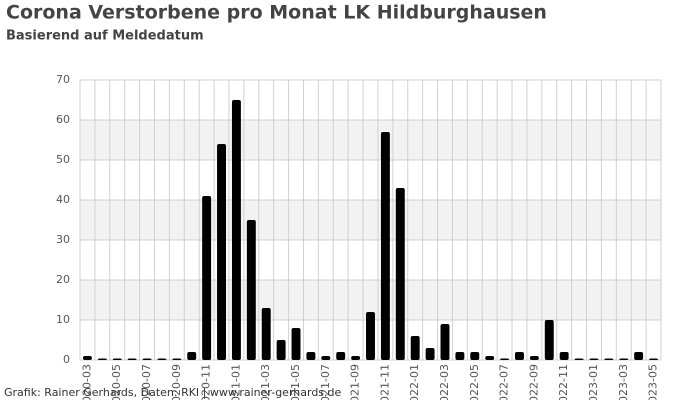 This screenshot has width=700, height=400. Describe the element at coordinates (563, 382) in the screenshot. I see `x-tick-label: 2022-11` at that location.